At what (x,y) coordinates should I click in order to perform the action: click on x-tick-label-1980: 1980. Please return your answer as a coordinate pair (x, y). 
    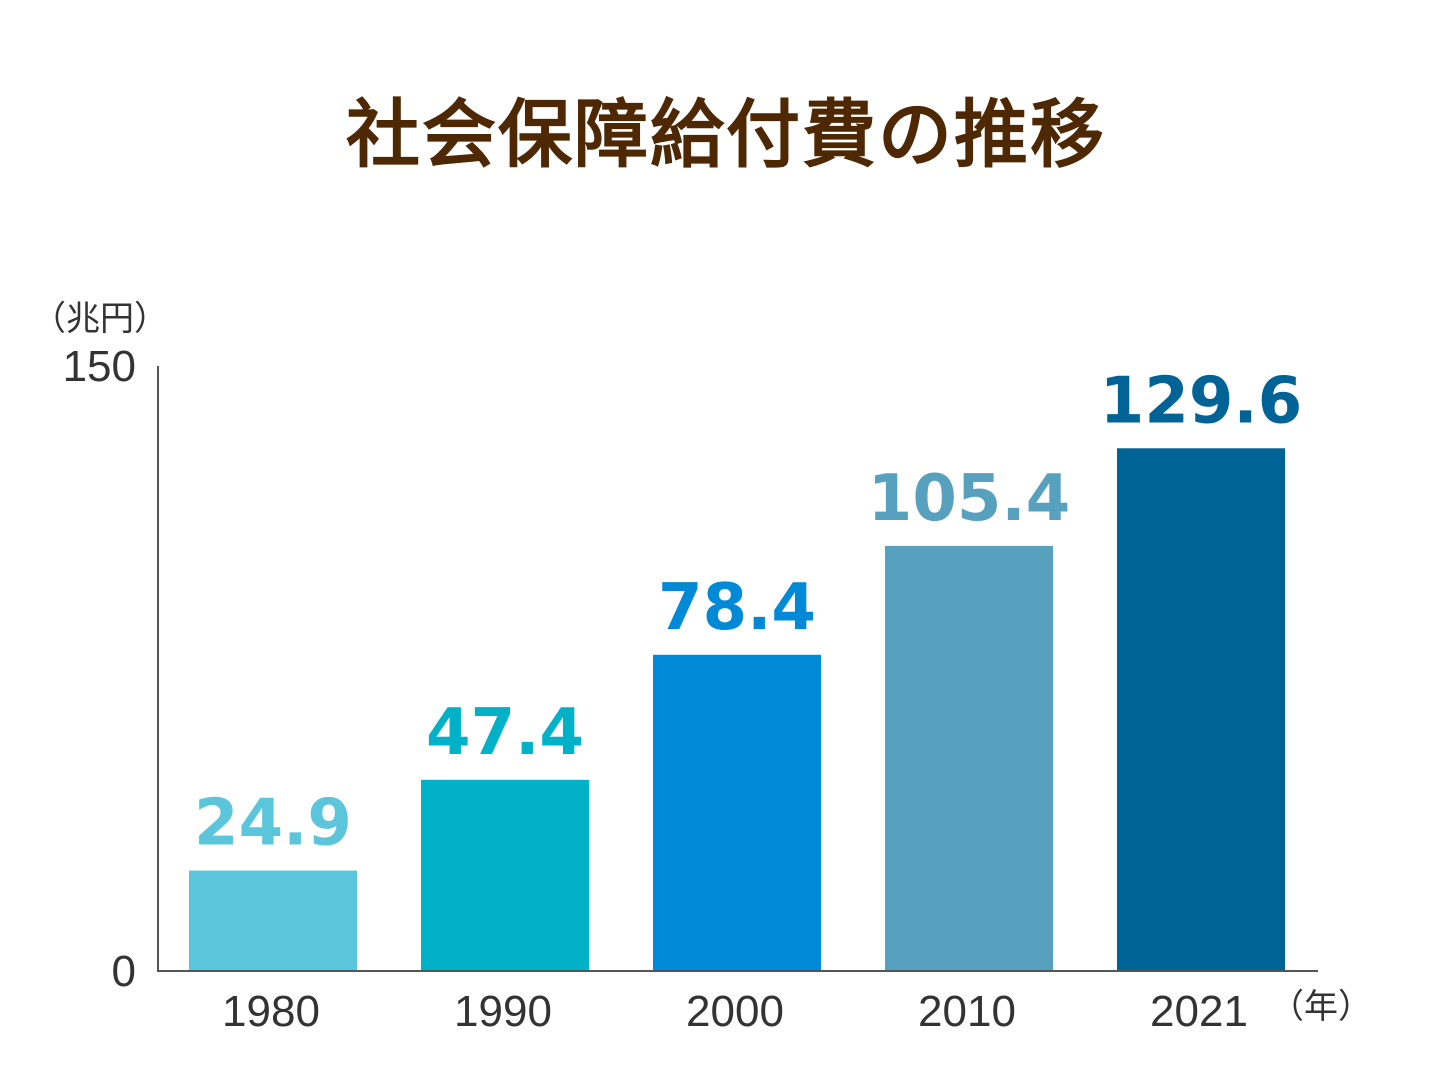
    Looking at the image, I should click on (271, 1011).